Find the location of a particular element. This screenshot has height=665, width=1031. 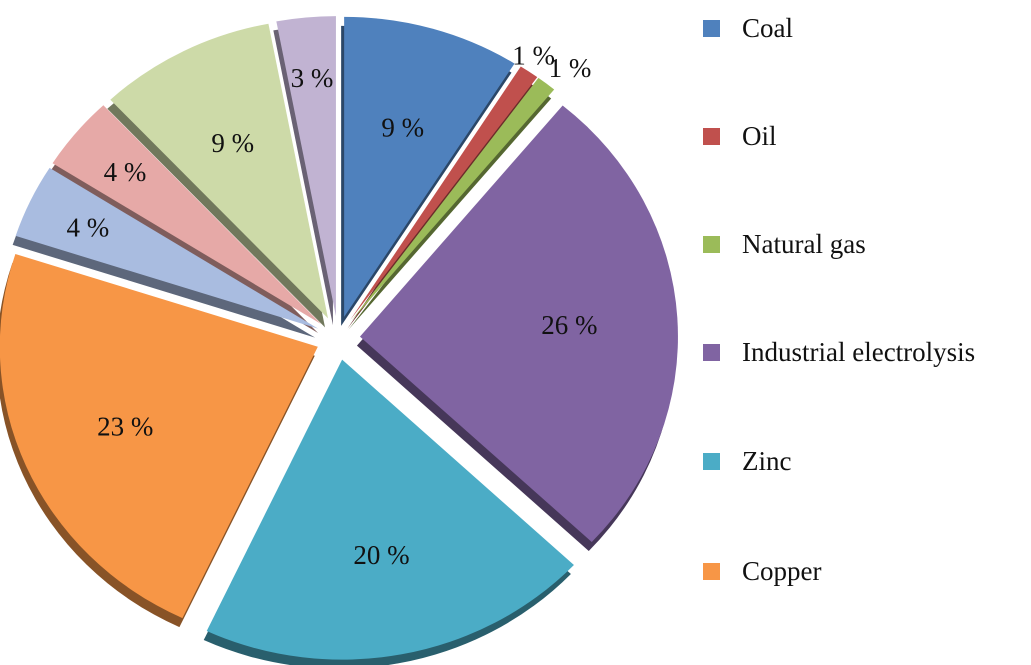

pie-slice-oil is located at coordinates (444, 193).